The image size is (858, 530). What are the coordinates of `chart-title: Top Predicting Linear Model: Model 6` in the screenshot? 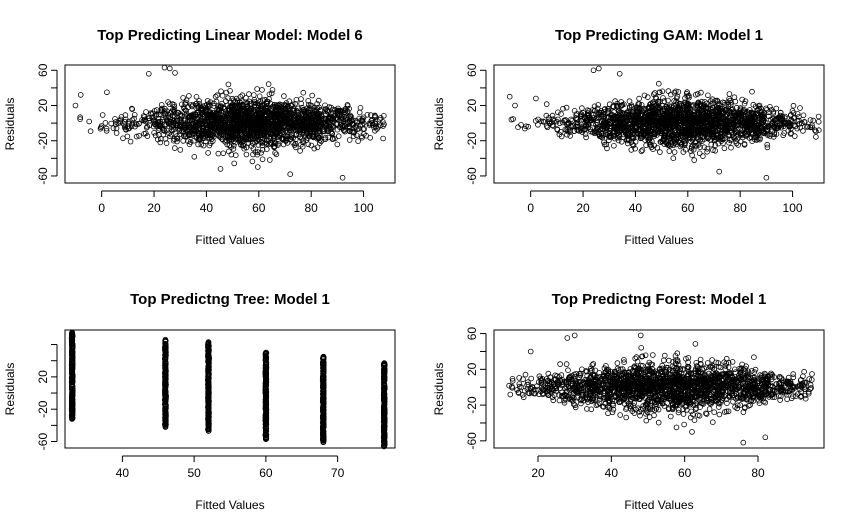 It's located at (230, 35).